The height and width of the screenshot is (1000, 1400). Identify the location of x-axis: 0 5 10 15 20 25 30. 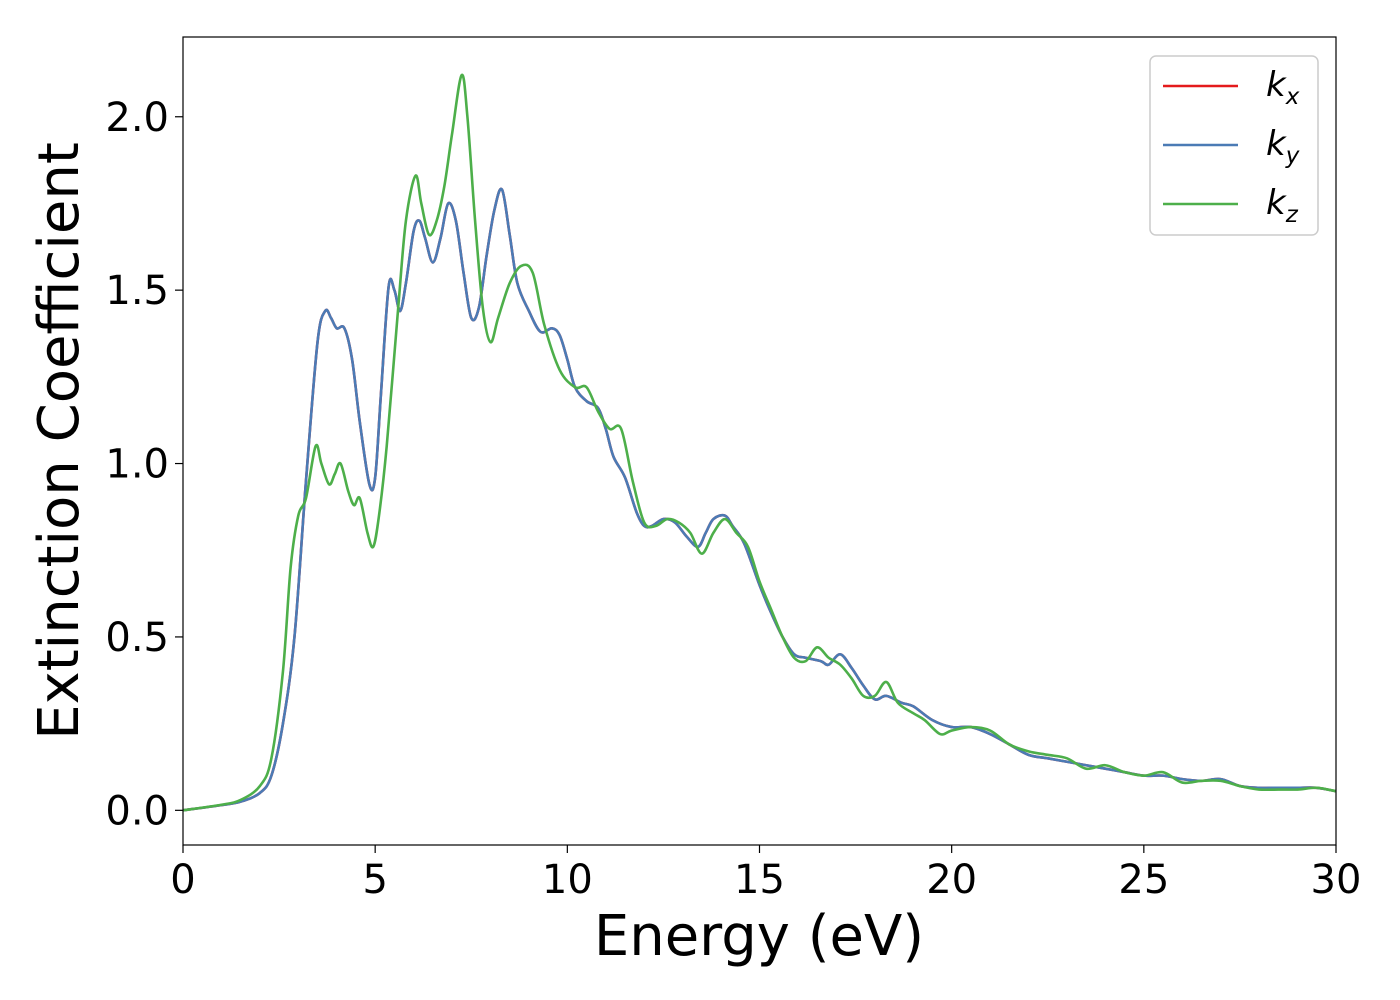
(765, 874).